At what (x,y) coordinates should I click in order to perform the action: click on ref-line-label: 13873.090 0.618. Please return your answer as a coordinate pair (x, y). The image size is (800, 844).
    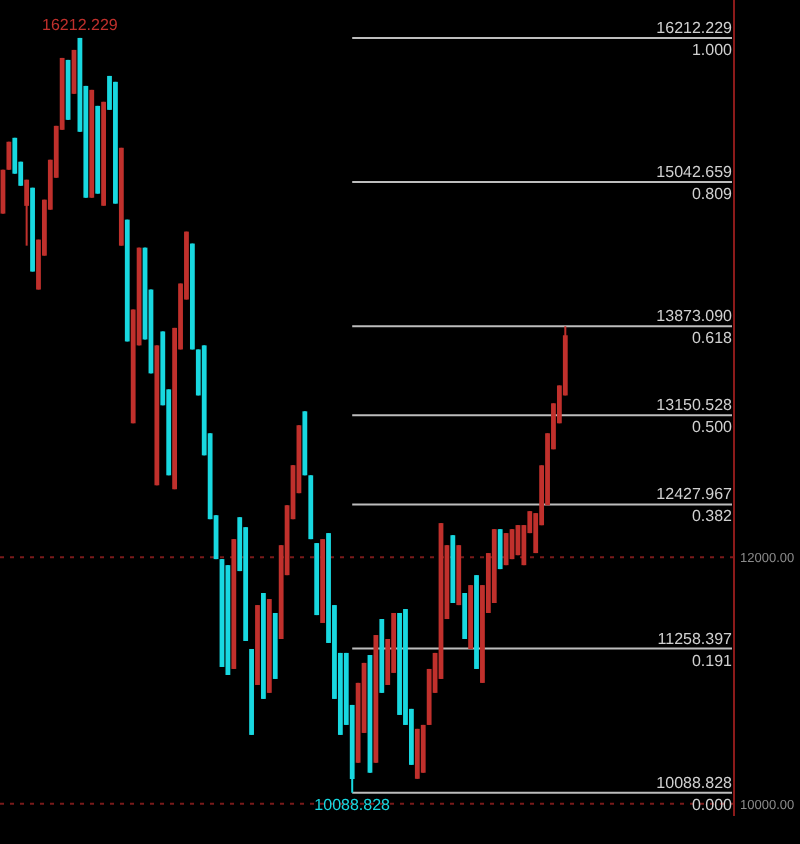
    Looking at the image, I should click on (695, 327).